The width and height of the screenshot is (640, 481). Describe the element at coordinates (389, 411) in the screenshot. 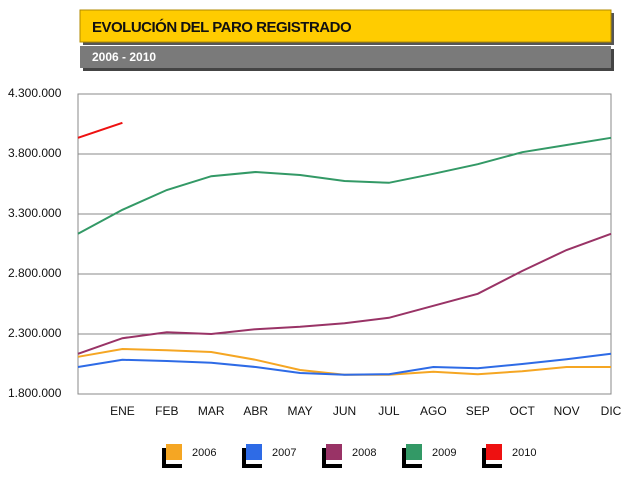

I see `x-tick-label: JUL` at that location.